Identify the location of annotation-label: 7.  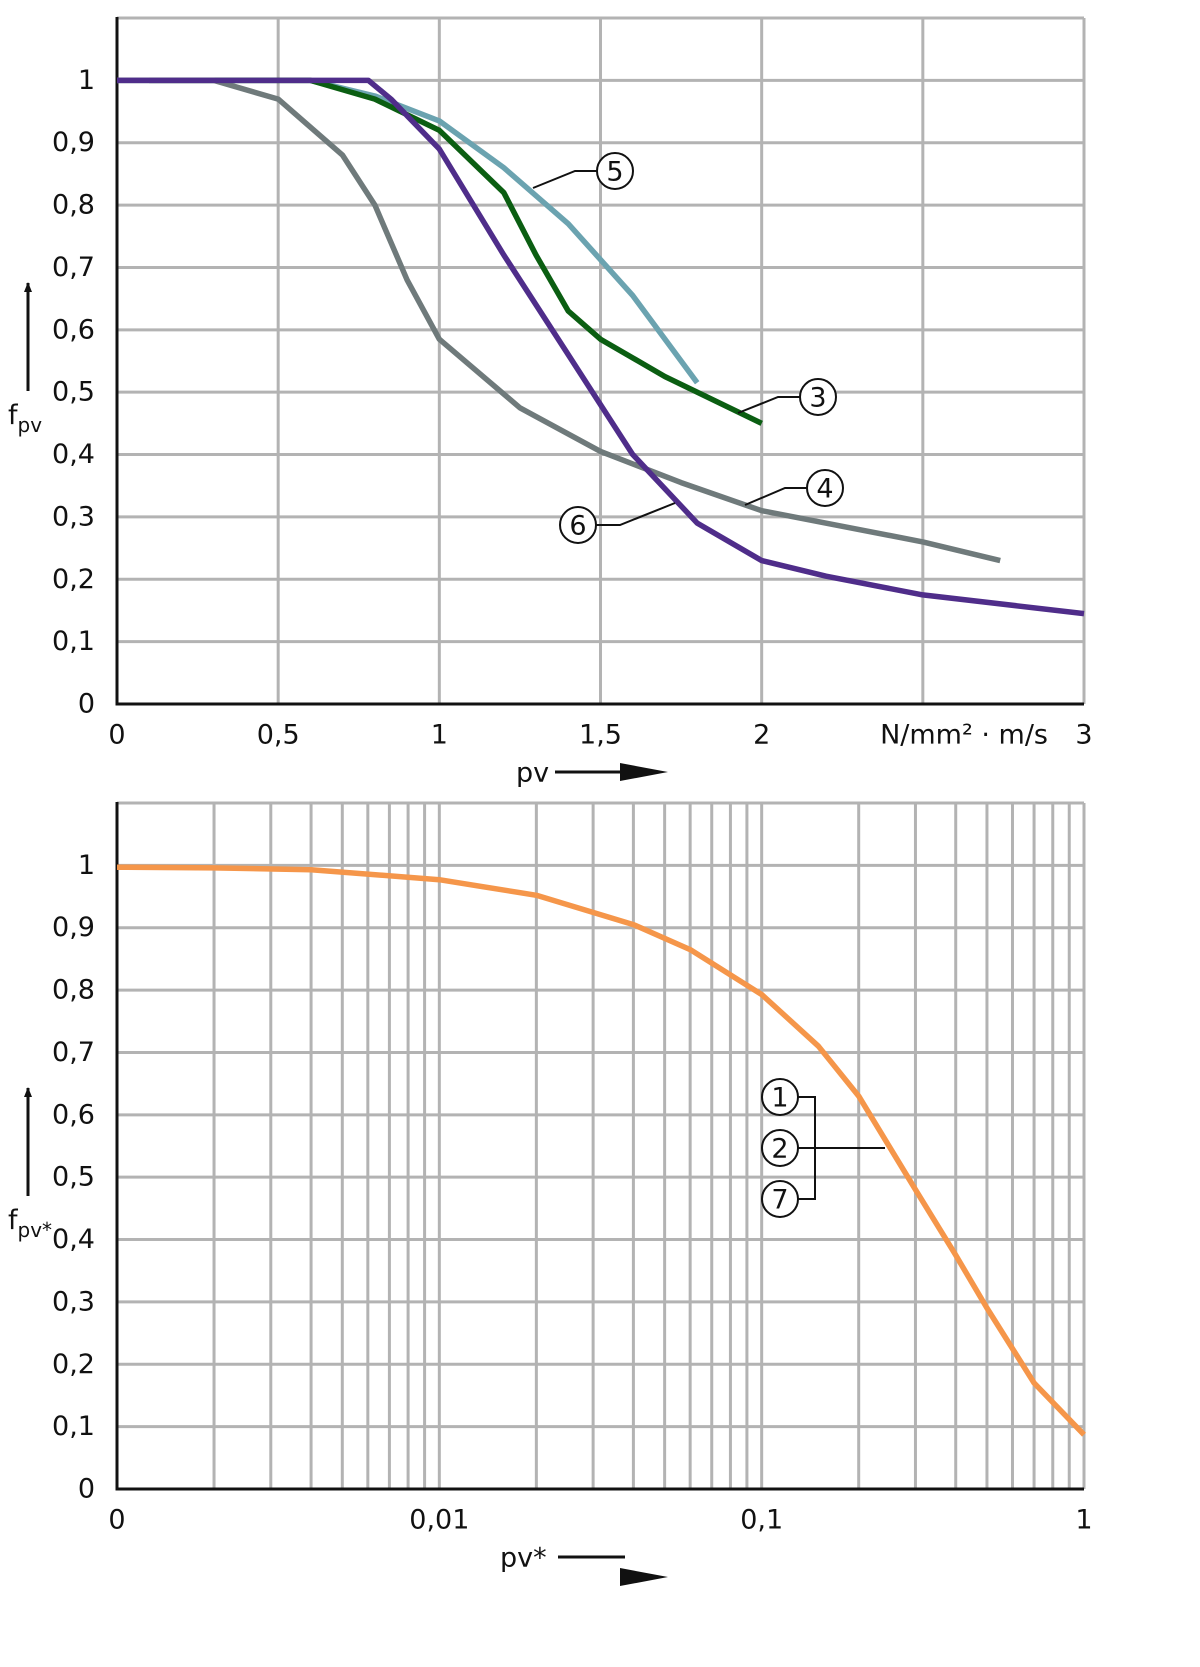
(779, 1200).